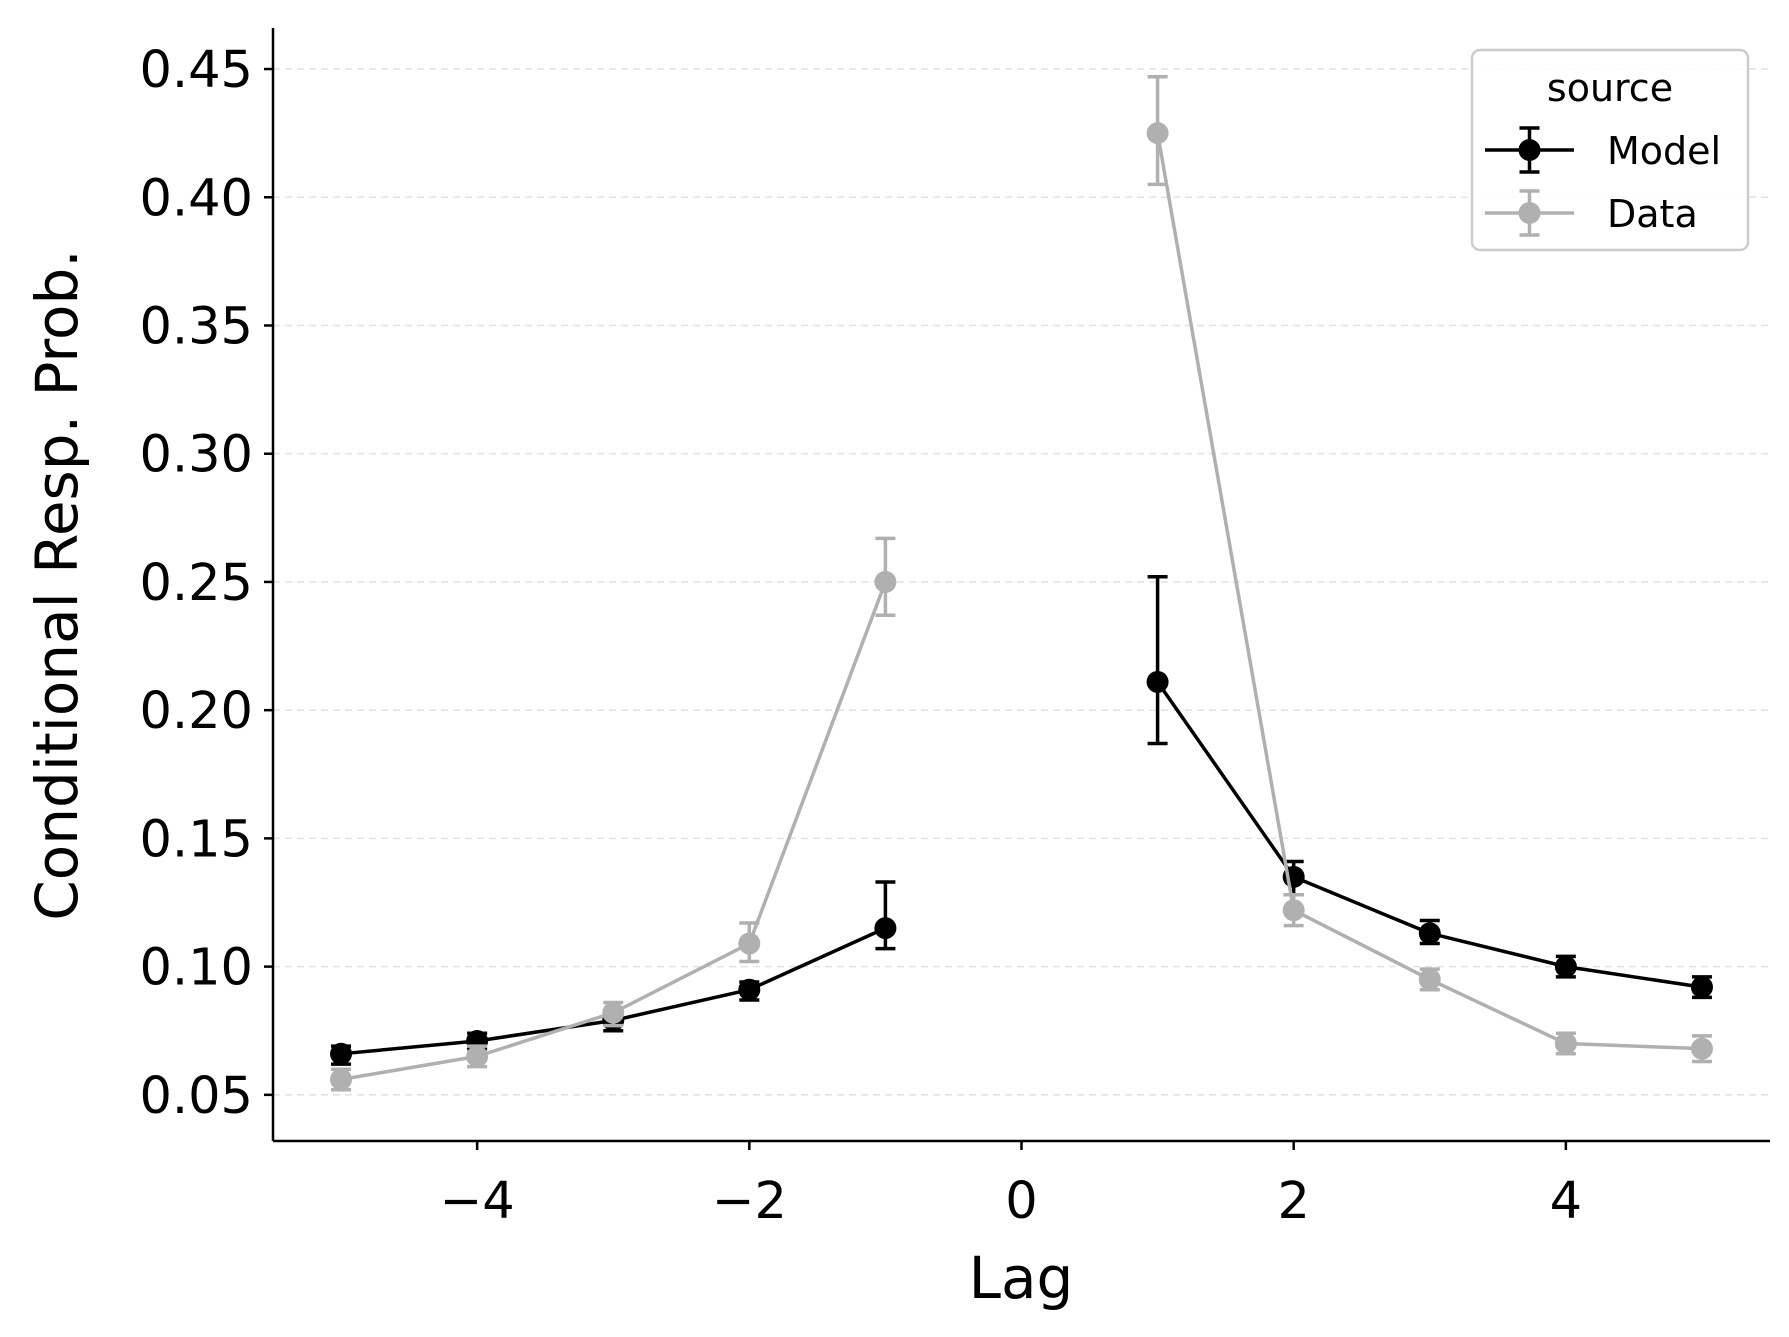 The width and height of the screenshot is (1789, 1337). What do you see at coordinates (1021, 1201) in the screenshot?
I see `x-tick-label: 0` at bounding box center [1021, 1201].